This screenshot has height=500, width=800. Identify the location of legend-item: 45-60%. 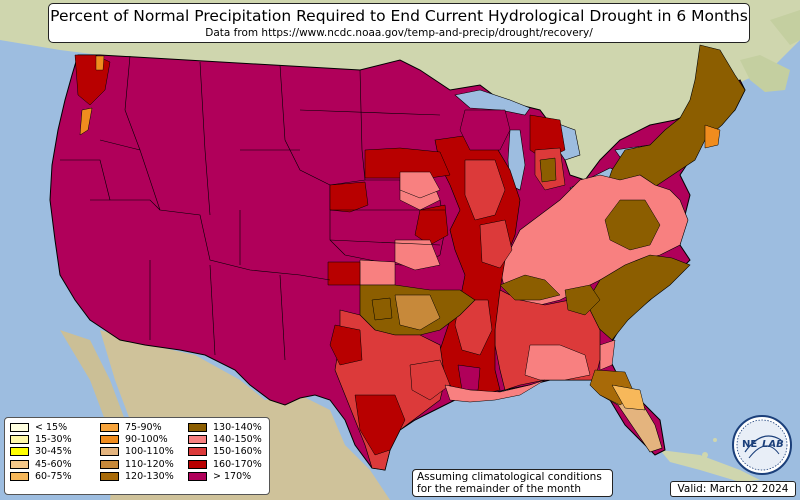
(41, 464).